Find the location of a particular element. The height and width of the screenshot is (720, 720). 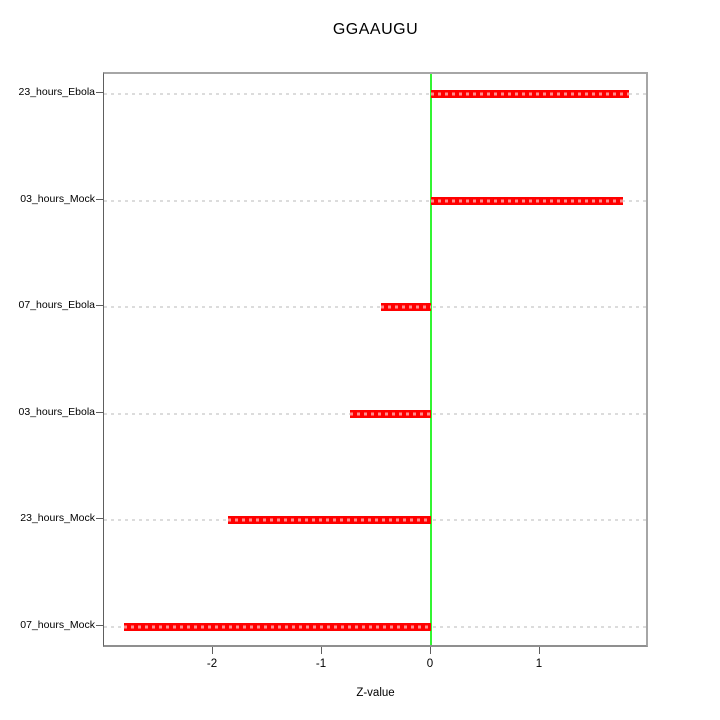

bar-23_hours_Ebola is located at coordinates (530, 94).